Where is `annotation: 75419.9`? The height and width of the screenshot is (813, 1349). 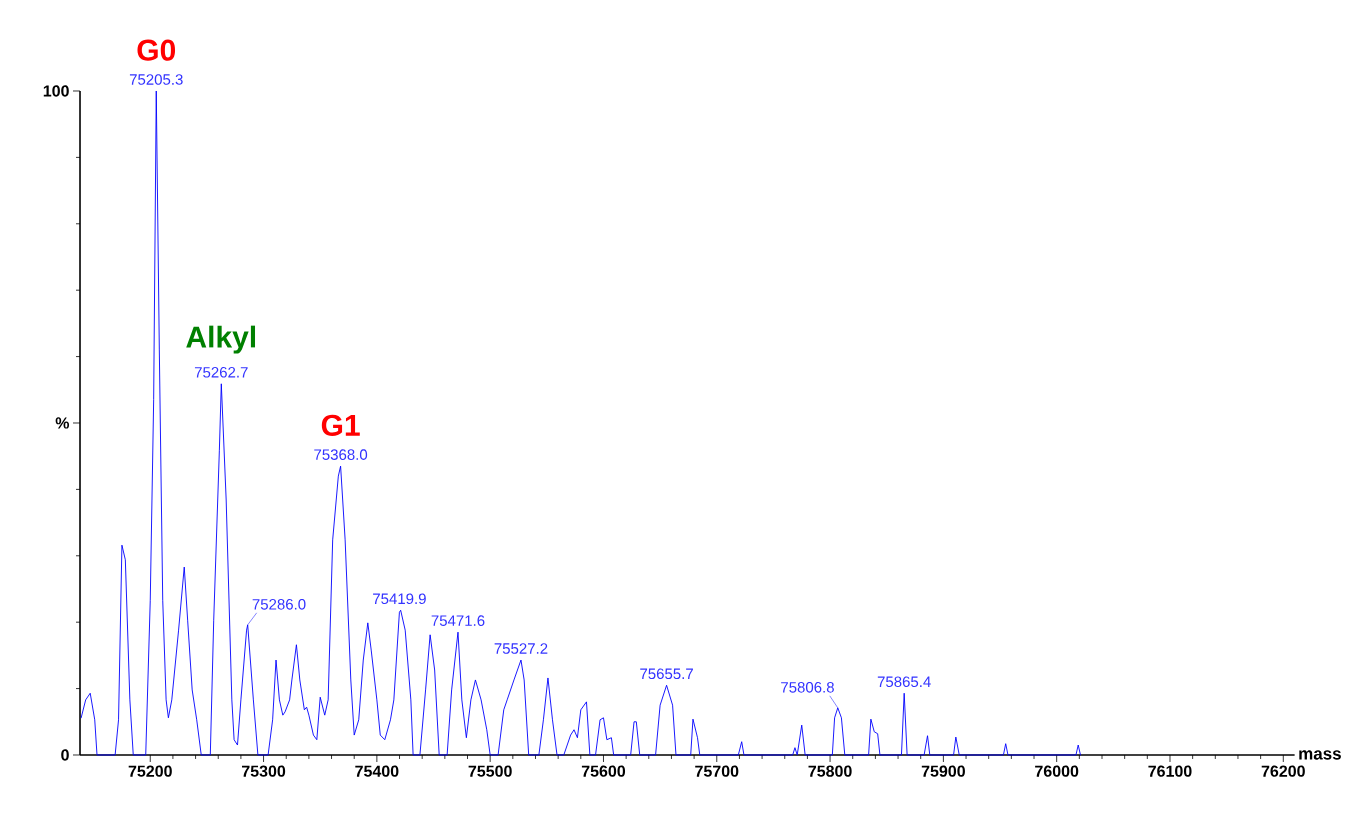 annotation: 75419.9 is located at coordinates (399, 599).